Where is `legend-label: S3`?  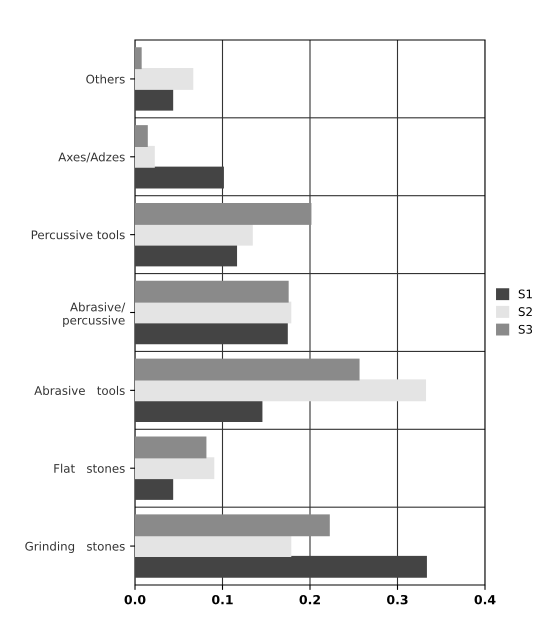
legend-label: S3 is located at coordinates (525, 329).